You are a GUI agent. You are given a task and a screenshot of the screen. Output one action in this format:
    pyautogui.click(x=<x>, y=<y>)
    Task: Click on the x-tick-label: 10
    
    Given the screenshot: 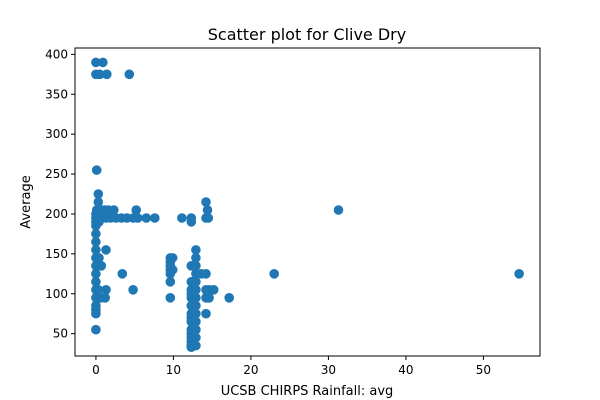 What is the action you would take?
    pyautogui.click(x=173, y=370)
    